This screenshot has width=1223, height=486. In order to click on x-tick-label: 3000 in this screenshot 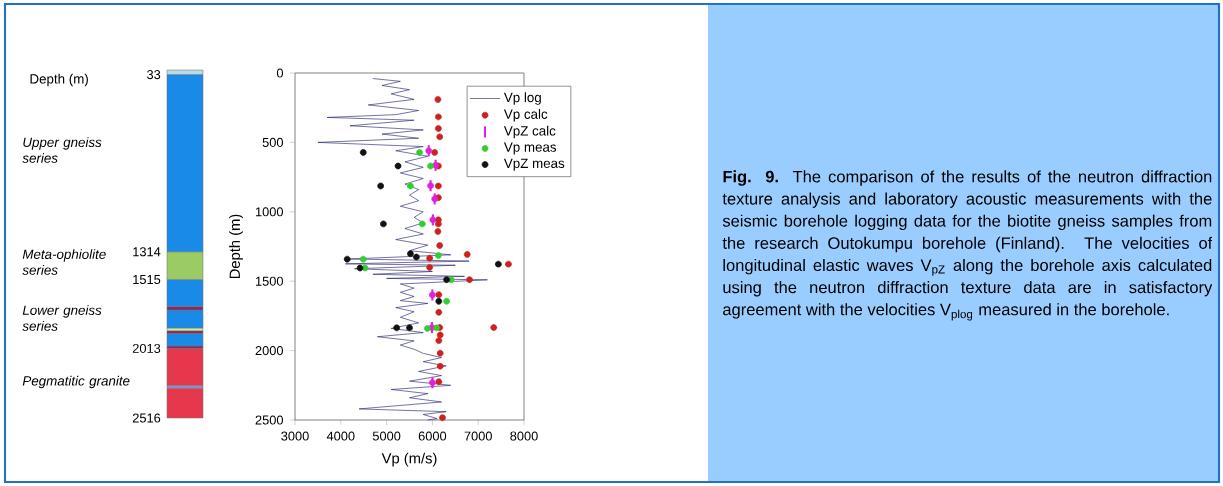, I will do `click(295, 436)`.